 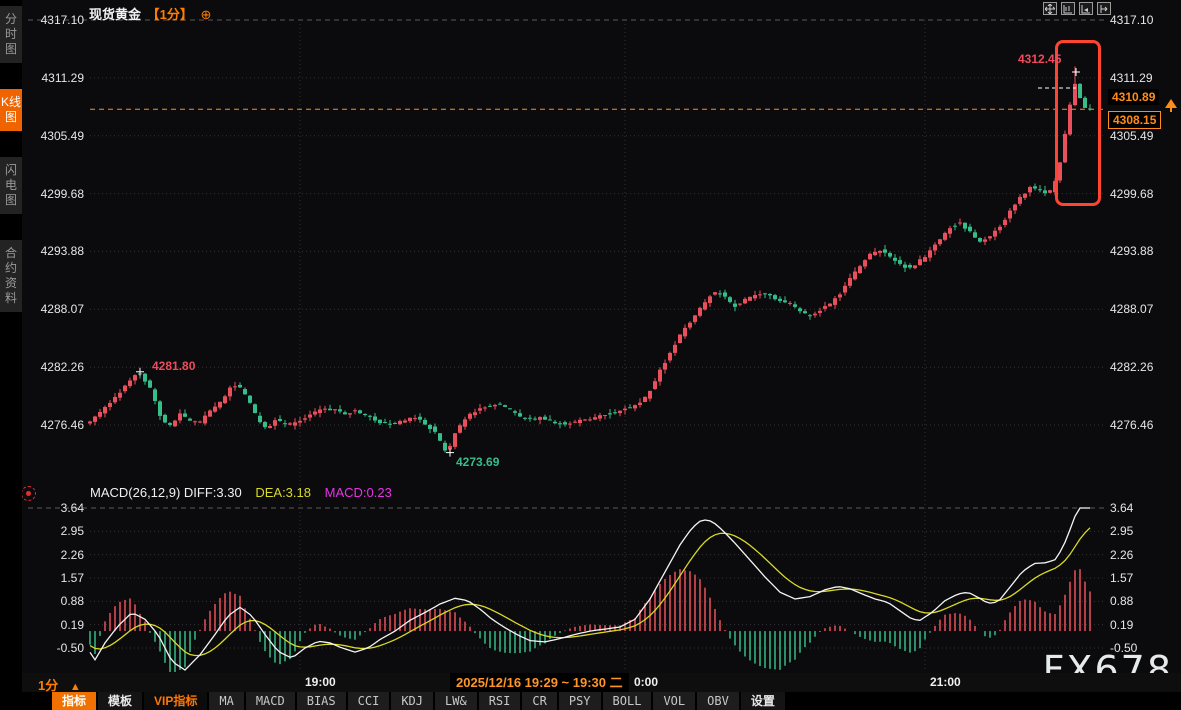 What do you see at coordinates (762, 701) in the screenshot?
I see `menu-item-: 设置` at bounding box center [762, 701].